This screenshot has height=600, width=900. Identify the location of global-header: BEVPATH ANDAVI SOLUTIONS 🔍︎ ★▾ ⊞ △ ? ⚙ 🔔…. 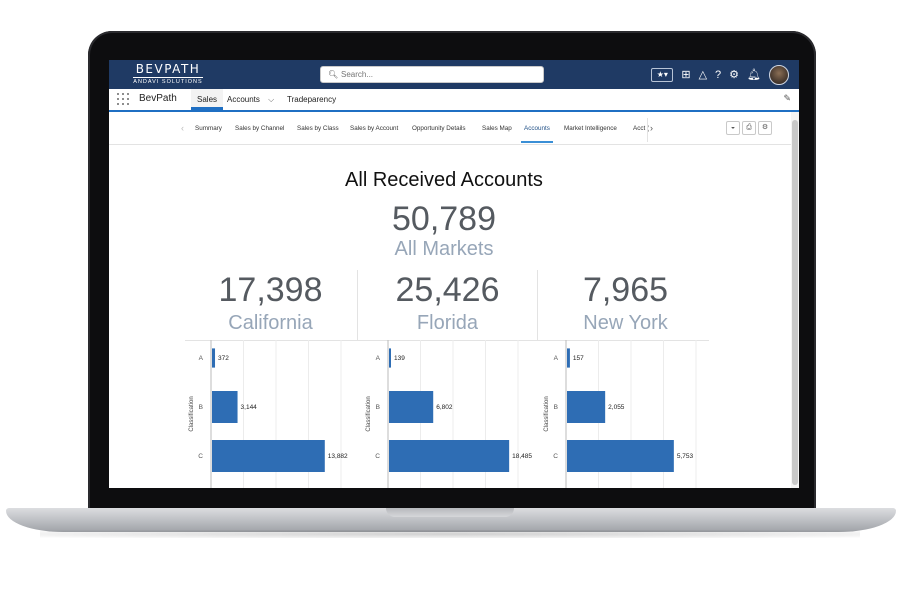
(454, 74).